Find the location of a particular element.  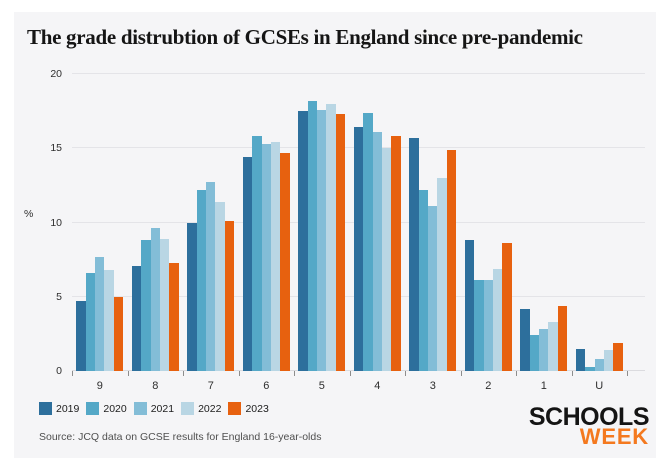

legend-item-2022: 2022 is located at coordinates (201, 408).